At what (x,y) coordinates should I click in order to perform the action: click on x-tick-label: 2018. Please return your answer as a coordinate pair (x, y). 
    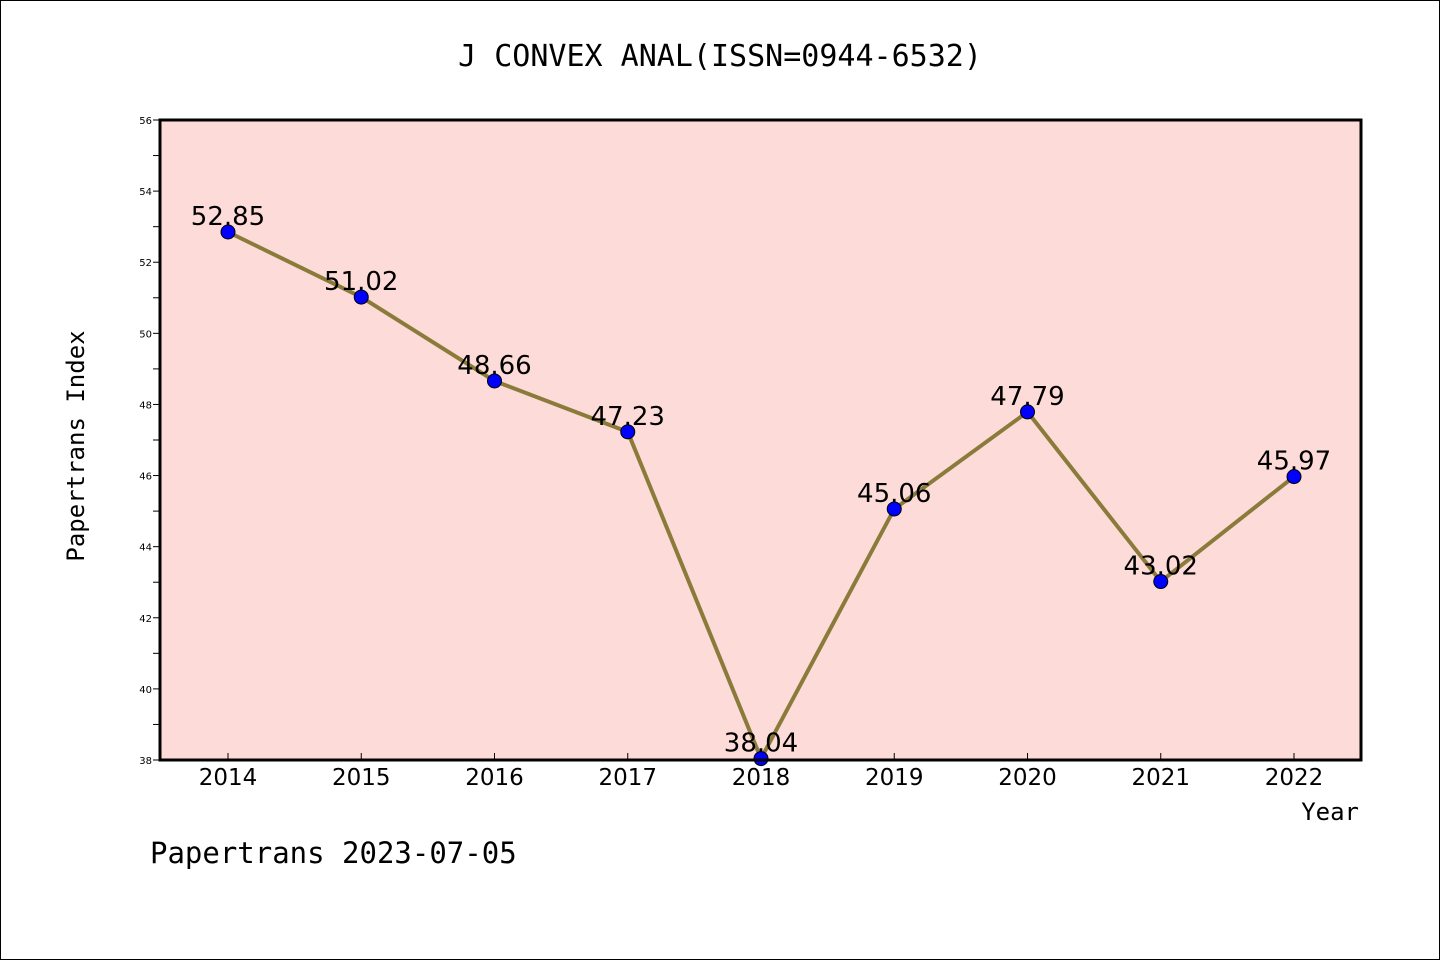
    Looking at the image, I should click on (761, 778).